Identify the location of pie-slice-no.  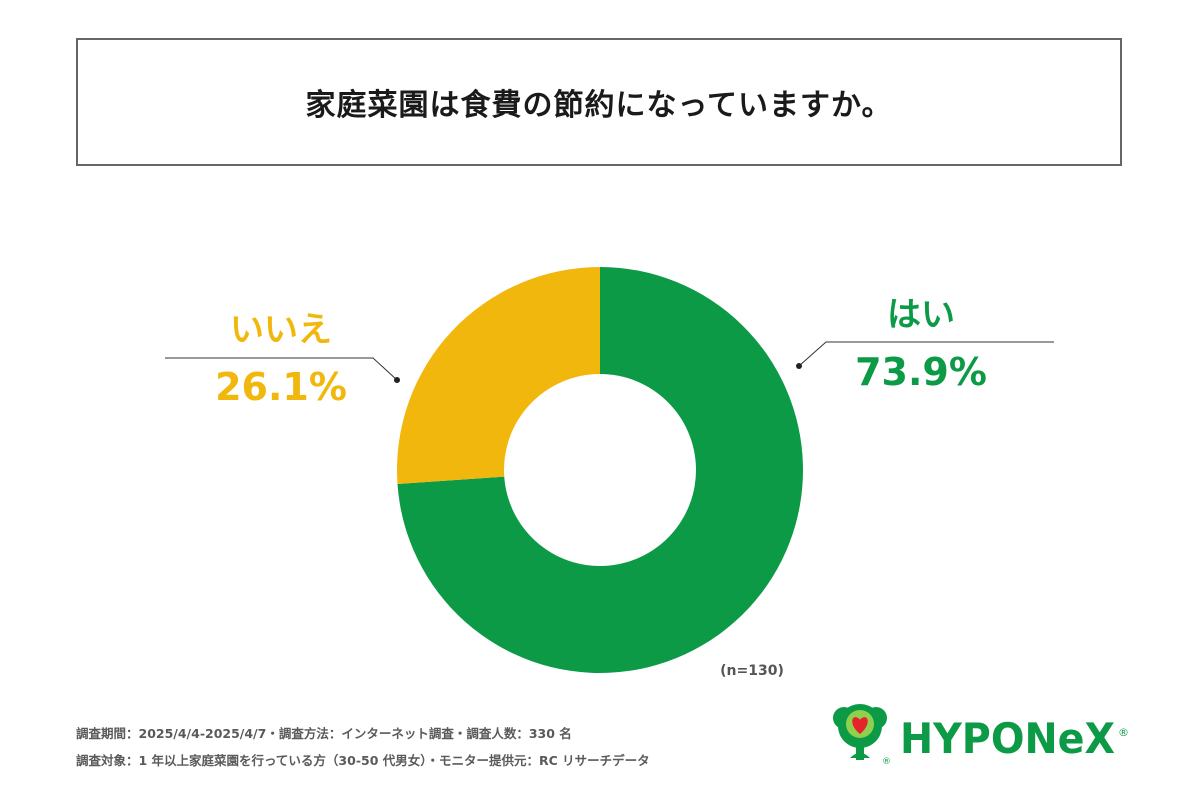
(498, 376).